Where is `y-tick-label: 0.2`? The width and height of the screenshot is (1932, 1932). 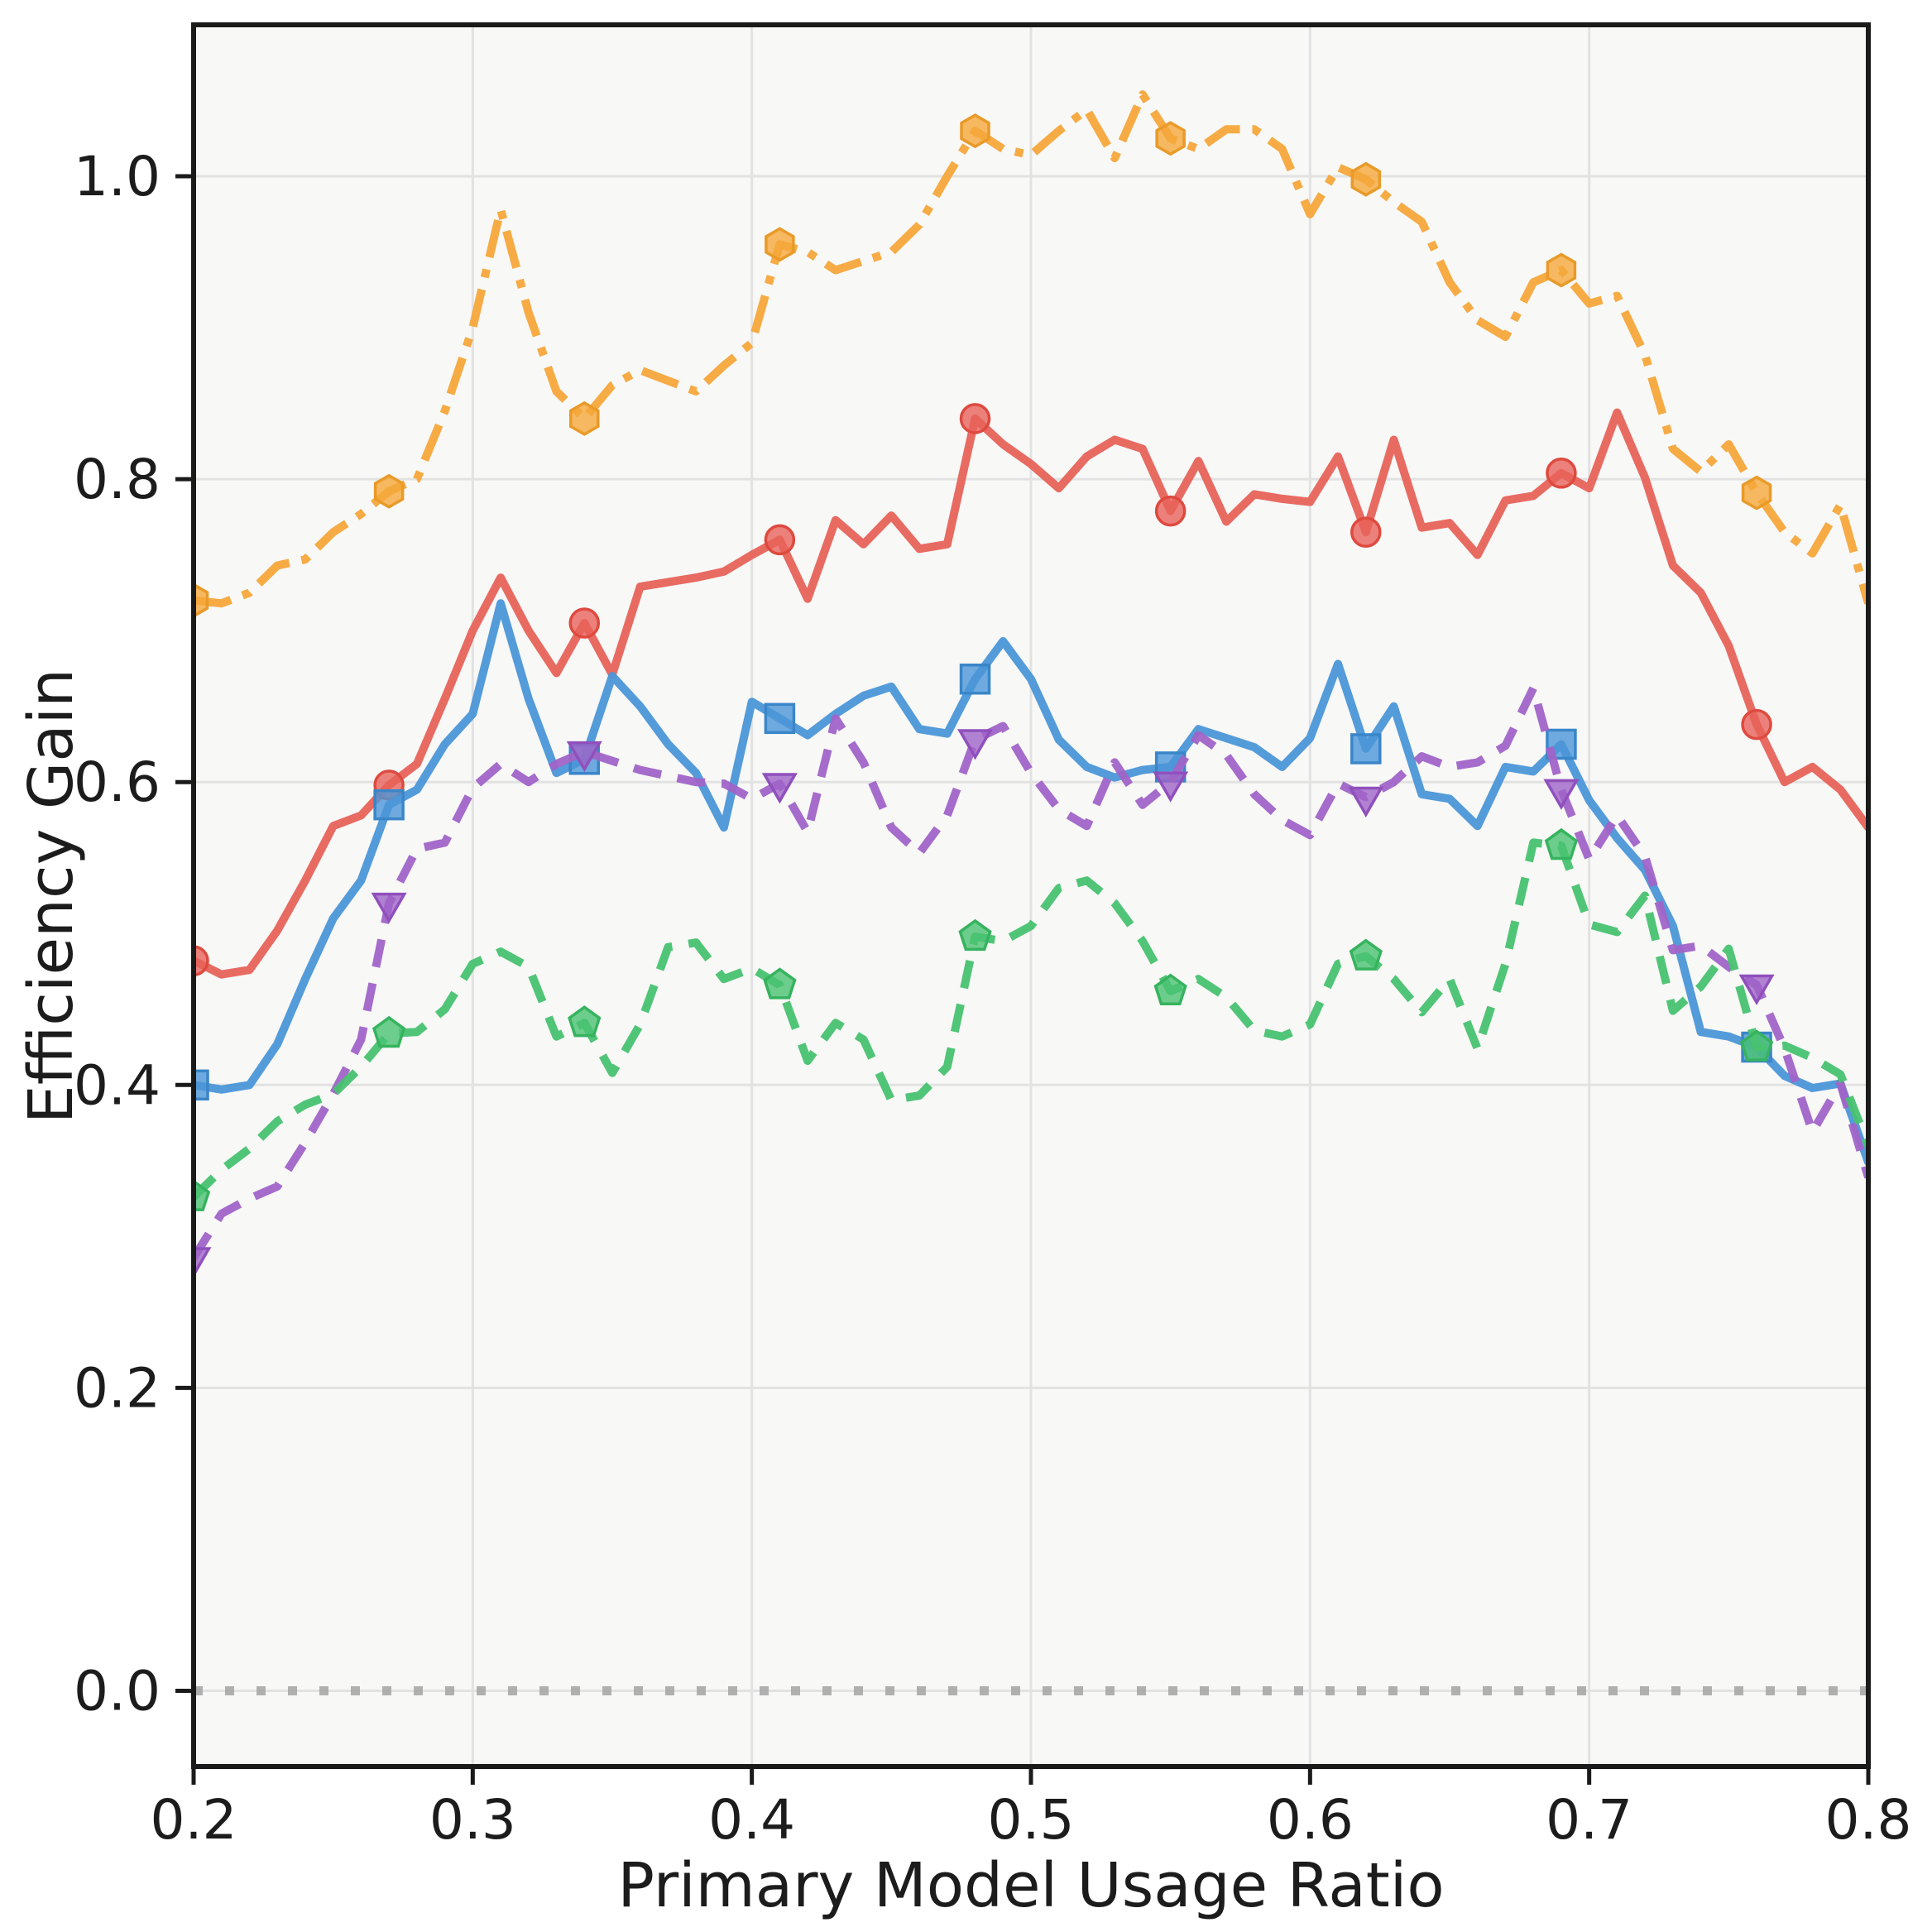
y-tick-label: 0.2 is located at coordinates (118, 1388).